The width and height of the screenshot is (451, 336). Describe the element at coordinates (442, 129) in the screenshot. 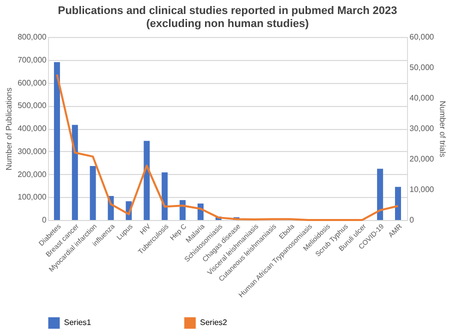

I see `y2-axis-title: Number of trials` at that location.